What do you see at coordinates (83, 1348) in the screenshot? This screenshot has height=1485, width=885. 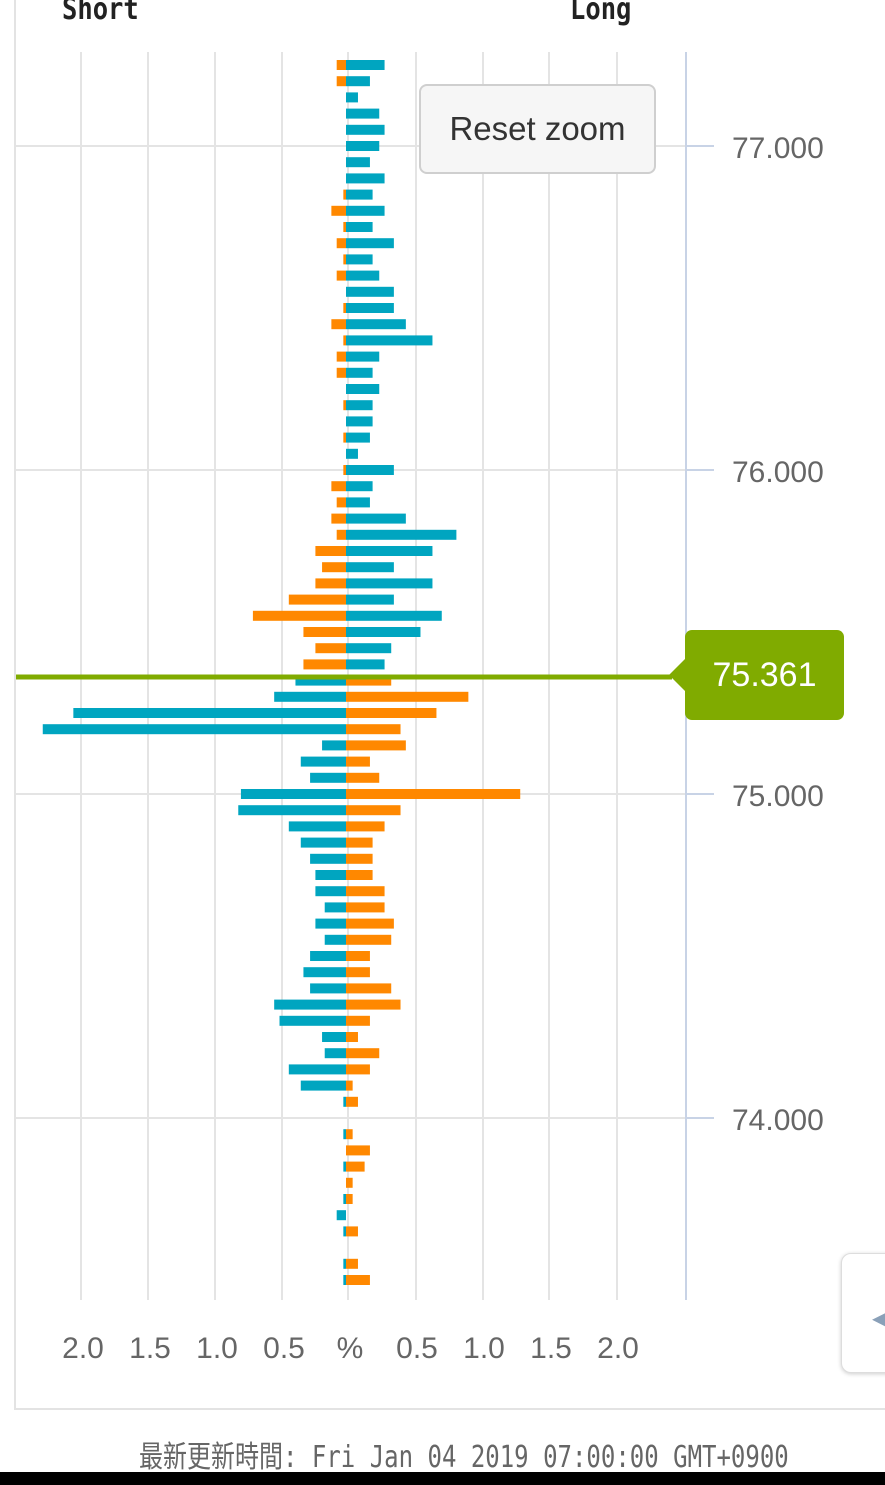 I see `x-tick-label: 2.0` at bounding box center [83, 1348].